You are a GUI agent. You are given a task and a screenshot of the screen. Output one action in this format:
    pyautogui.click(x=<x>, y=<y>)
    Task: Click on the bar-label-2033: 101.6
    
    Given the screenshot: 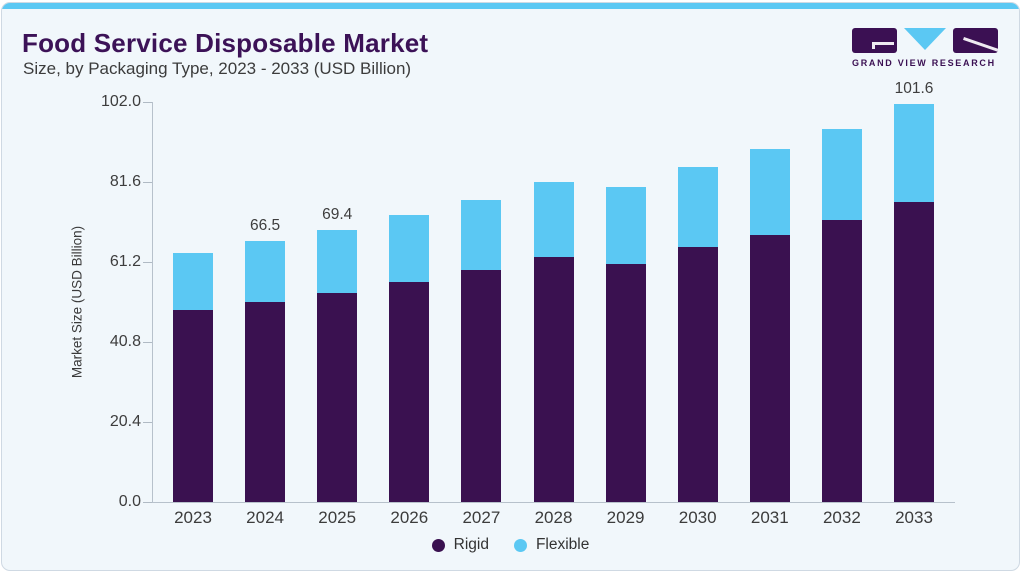 What is the action you would take?
    pyautogui.click(x=914, y=88)
    